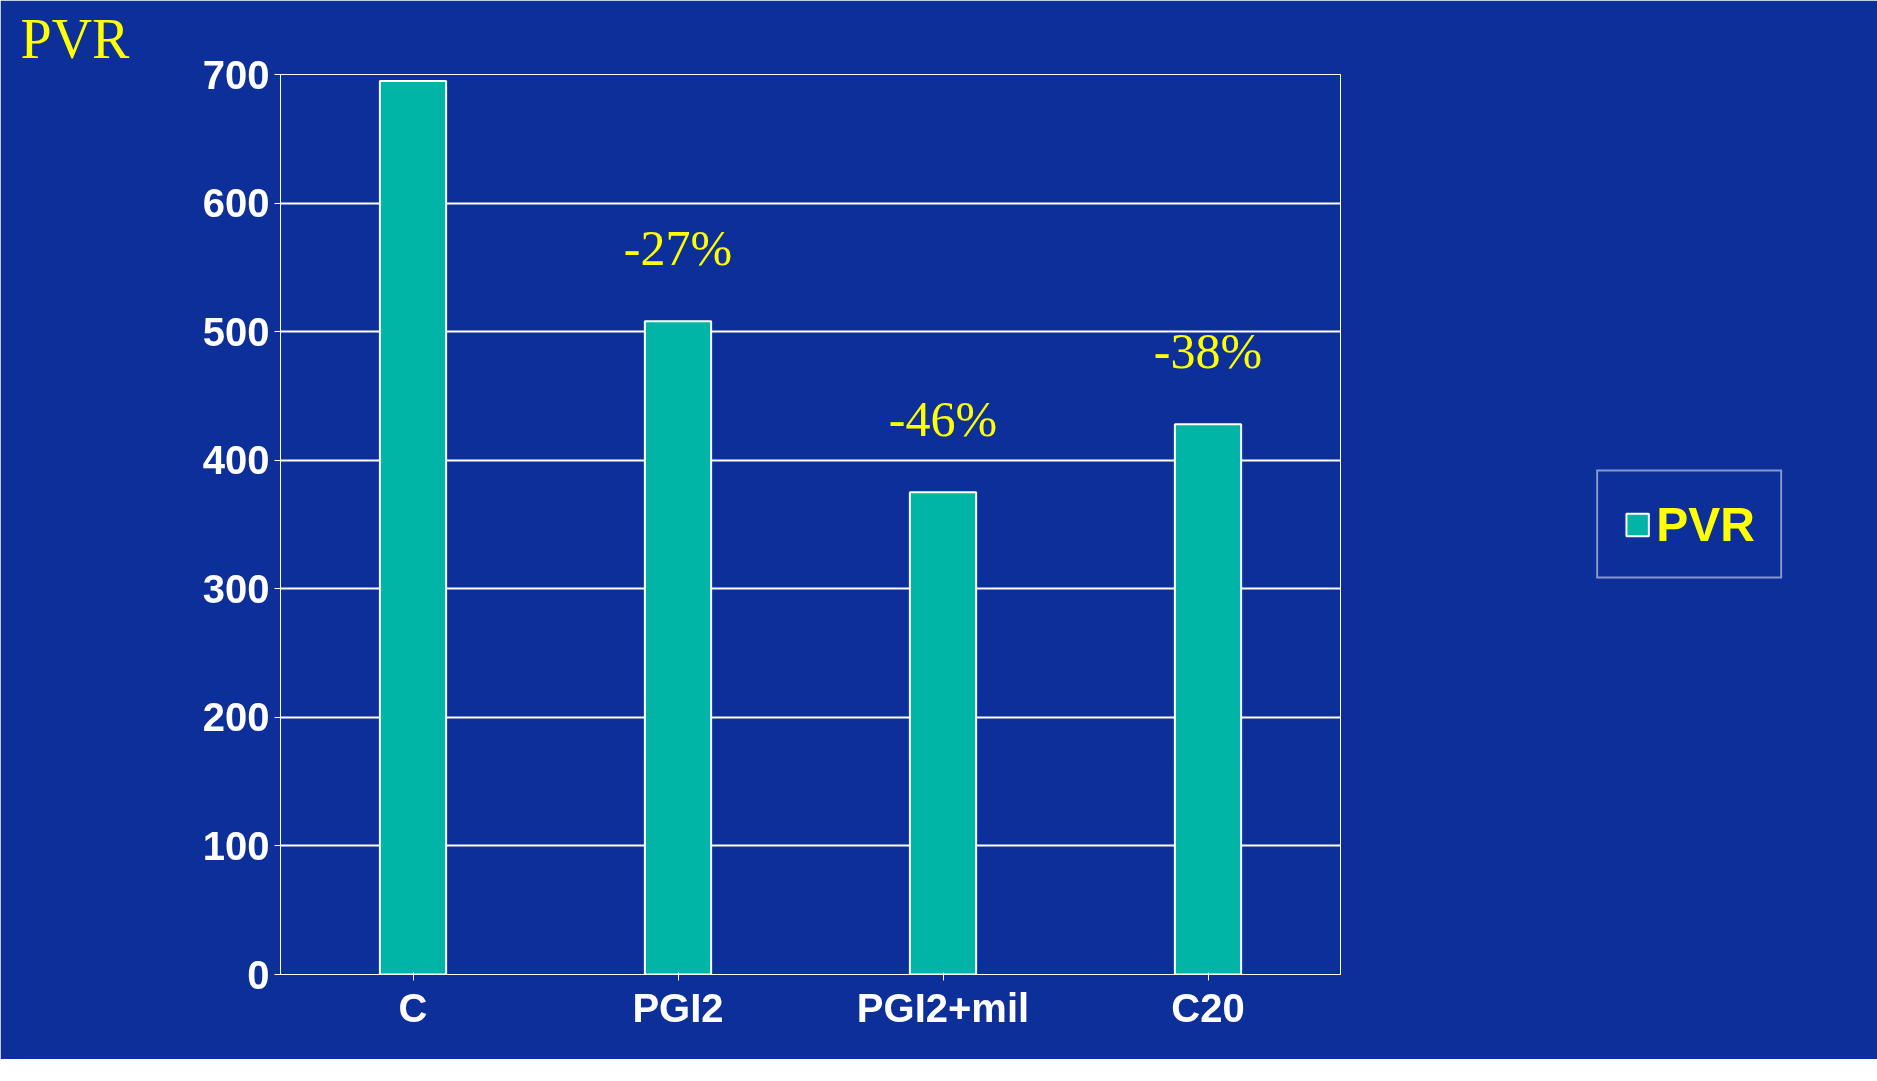 The height and width of the screenshot is (1081, 1877). What do you see at coordinates (236, 588) in the screenshot?
I see `y-tick-label: 300` at bounding box center [236, 588].